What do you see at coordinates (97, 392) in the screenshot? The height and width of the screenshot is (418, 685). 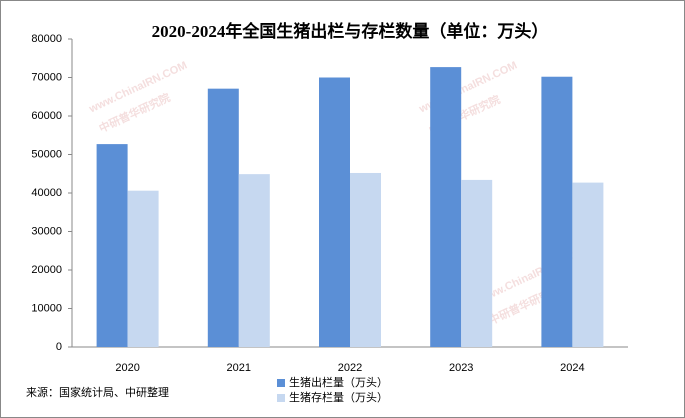 I see `source-note: 来源：国家统计局、中研整理` at bounding box center [97, 392].